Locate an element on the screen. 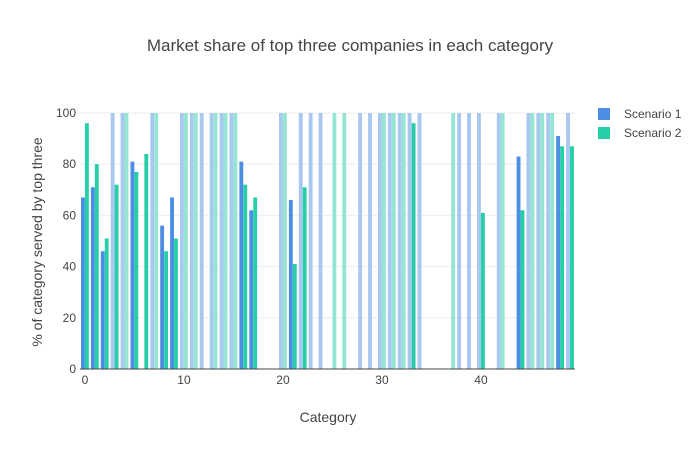 The image size is (700, 450). x-tick-label: 30 is located at coordinates (382, 380).